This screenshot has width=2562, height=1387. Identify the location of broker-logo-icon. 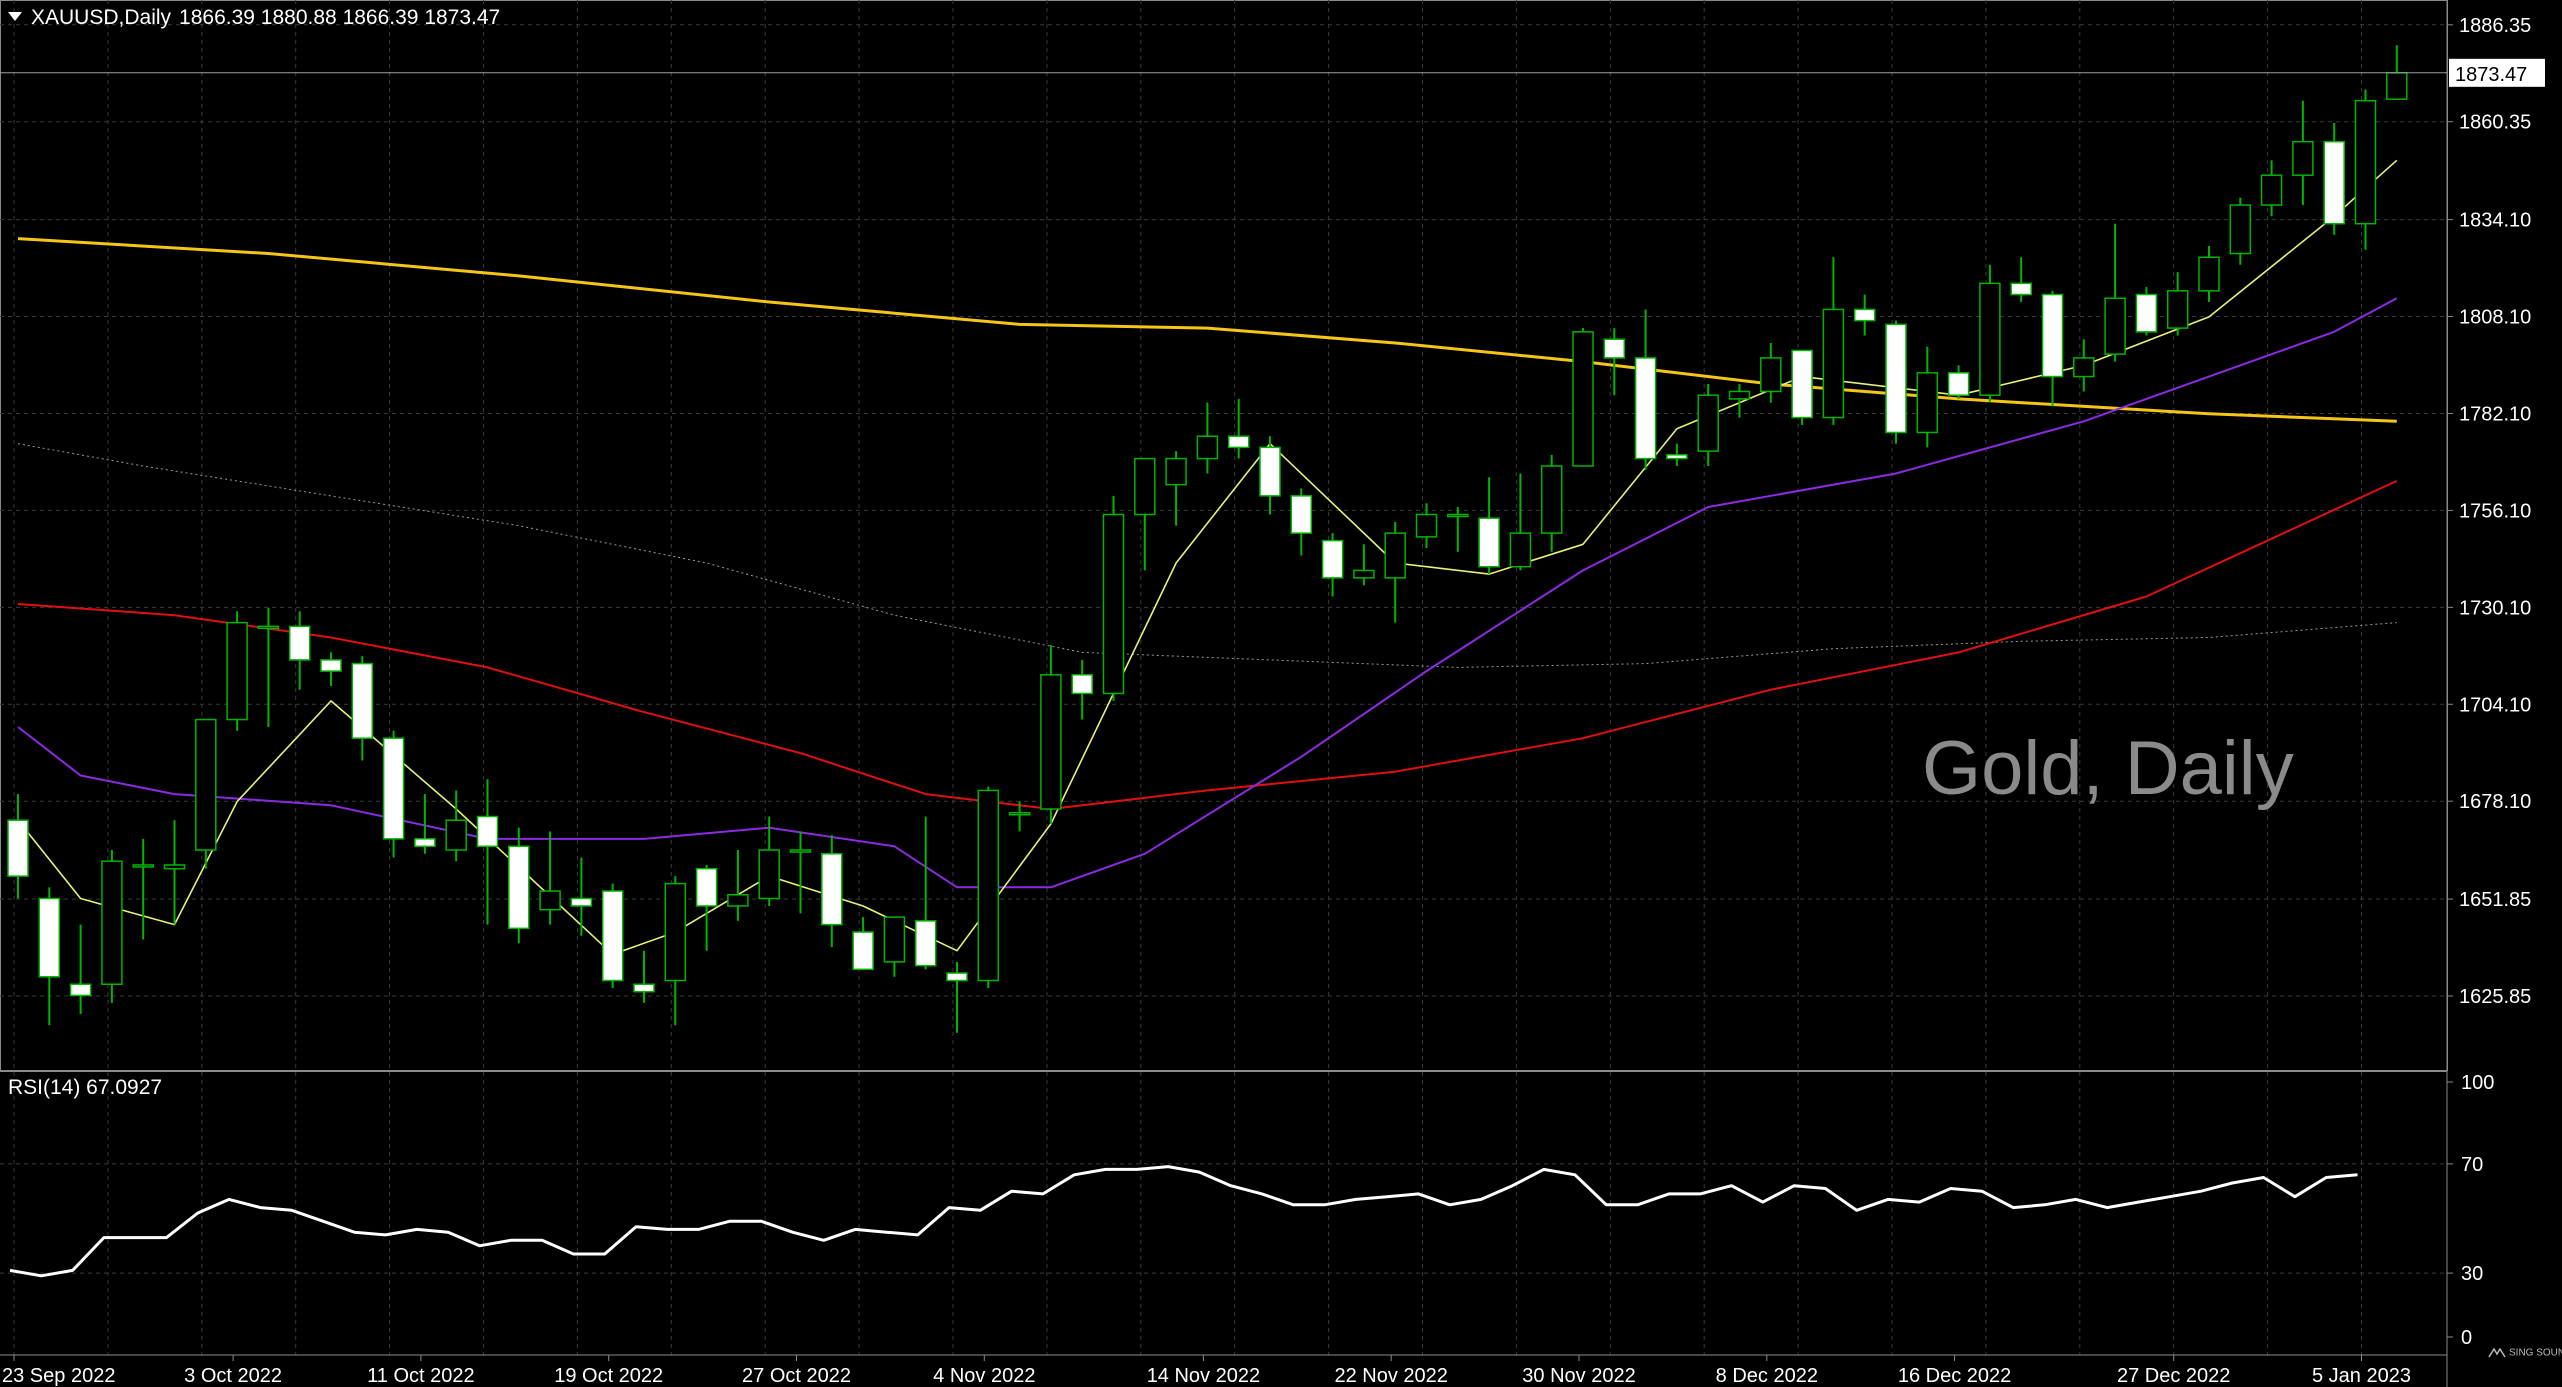
(2497, 1353).